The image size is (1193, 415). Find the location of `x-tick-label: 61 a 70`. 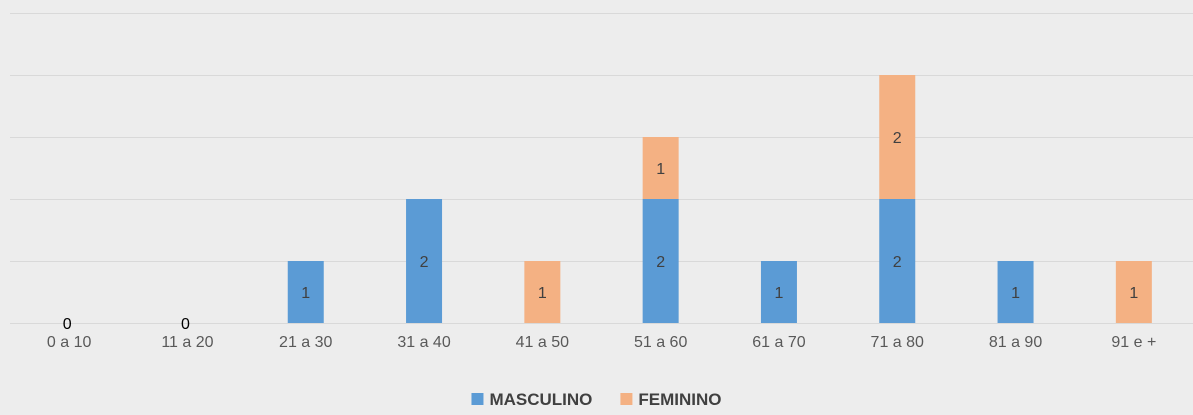

x-tick-label: 61 a 70 is located at coordinates (778, 342).